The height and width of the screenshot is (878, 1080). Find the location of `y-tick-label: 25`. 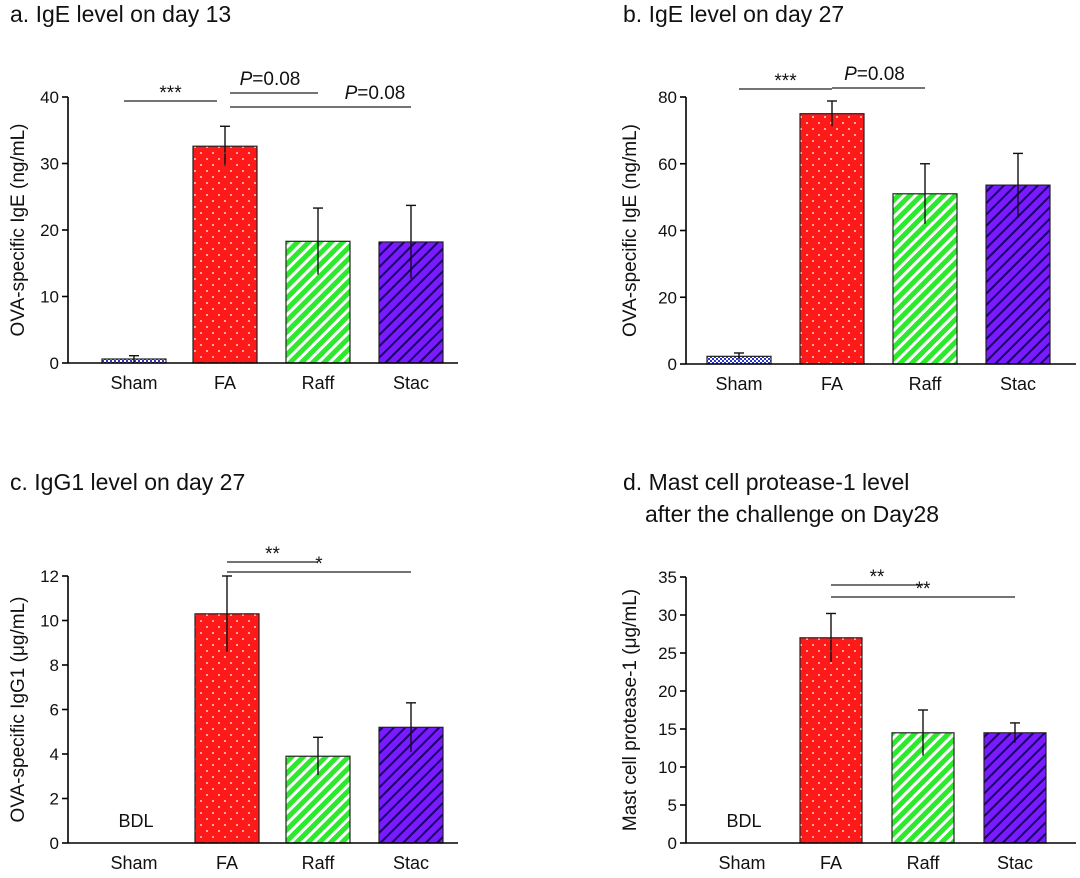

y-tick-label: 25 is located at coordinates (667, 653).